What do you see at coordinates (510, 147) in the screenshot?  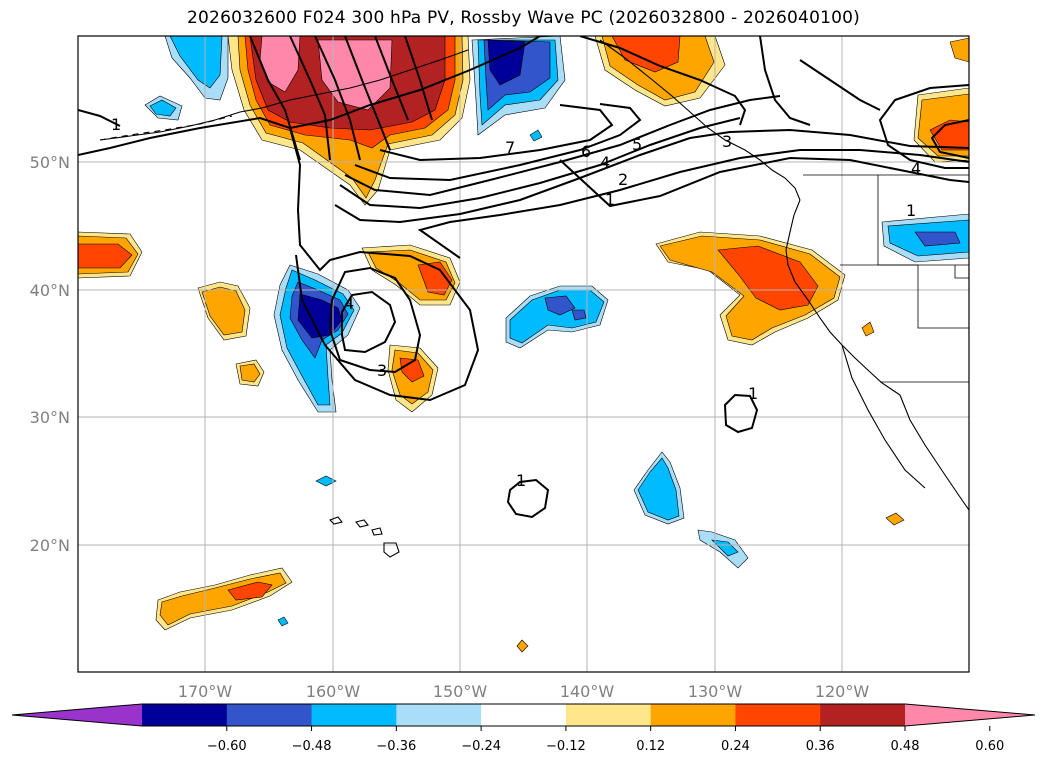 I see `contour-label: 7` at bounding box center [510, 147].